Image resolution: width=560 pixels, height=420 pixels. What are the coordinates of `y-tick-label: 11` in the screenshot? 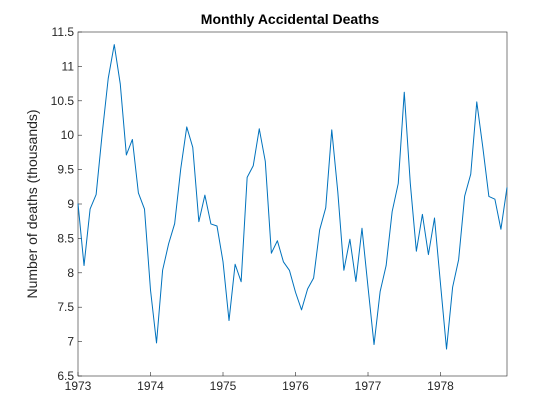 It's located at (68, 66).